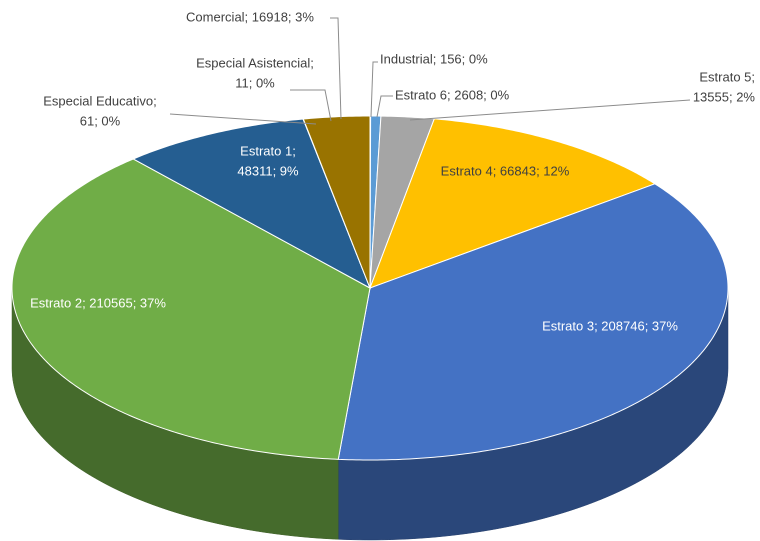 The height and width of the screenshot is (541, 760). I want to click on data-label: Estrato 2; 210565; 37%, so click(98, 302).